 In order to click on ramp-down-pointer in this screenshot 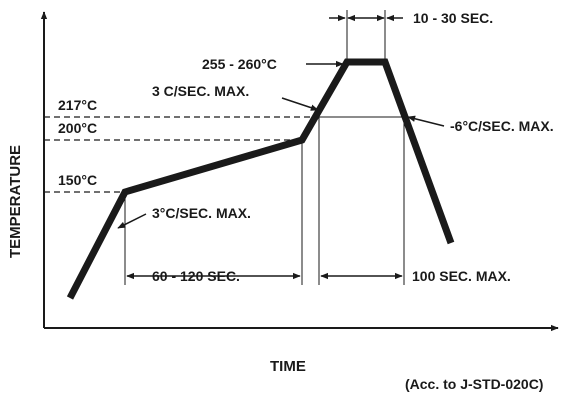, I will do `click(426, 121)`.